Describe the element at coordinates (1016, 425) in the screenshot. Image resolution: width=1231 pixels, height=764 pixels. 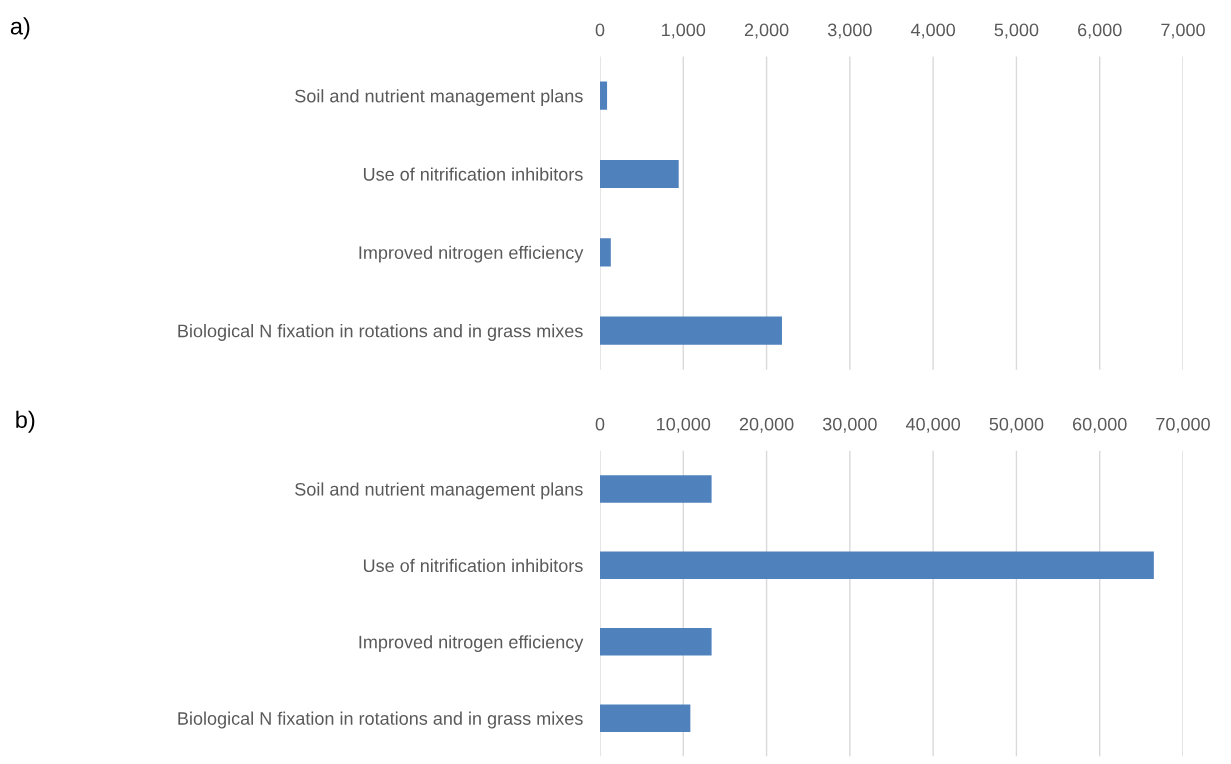
I see `x-tick-label: 50,000` at that location.